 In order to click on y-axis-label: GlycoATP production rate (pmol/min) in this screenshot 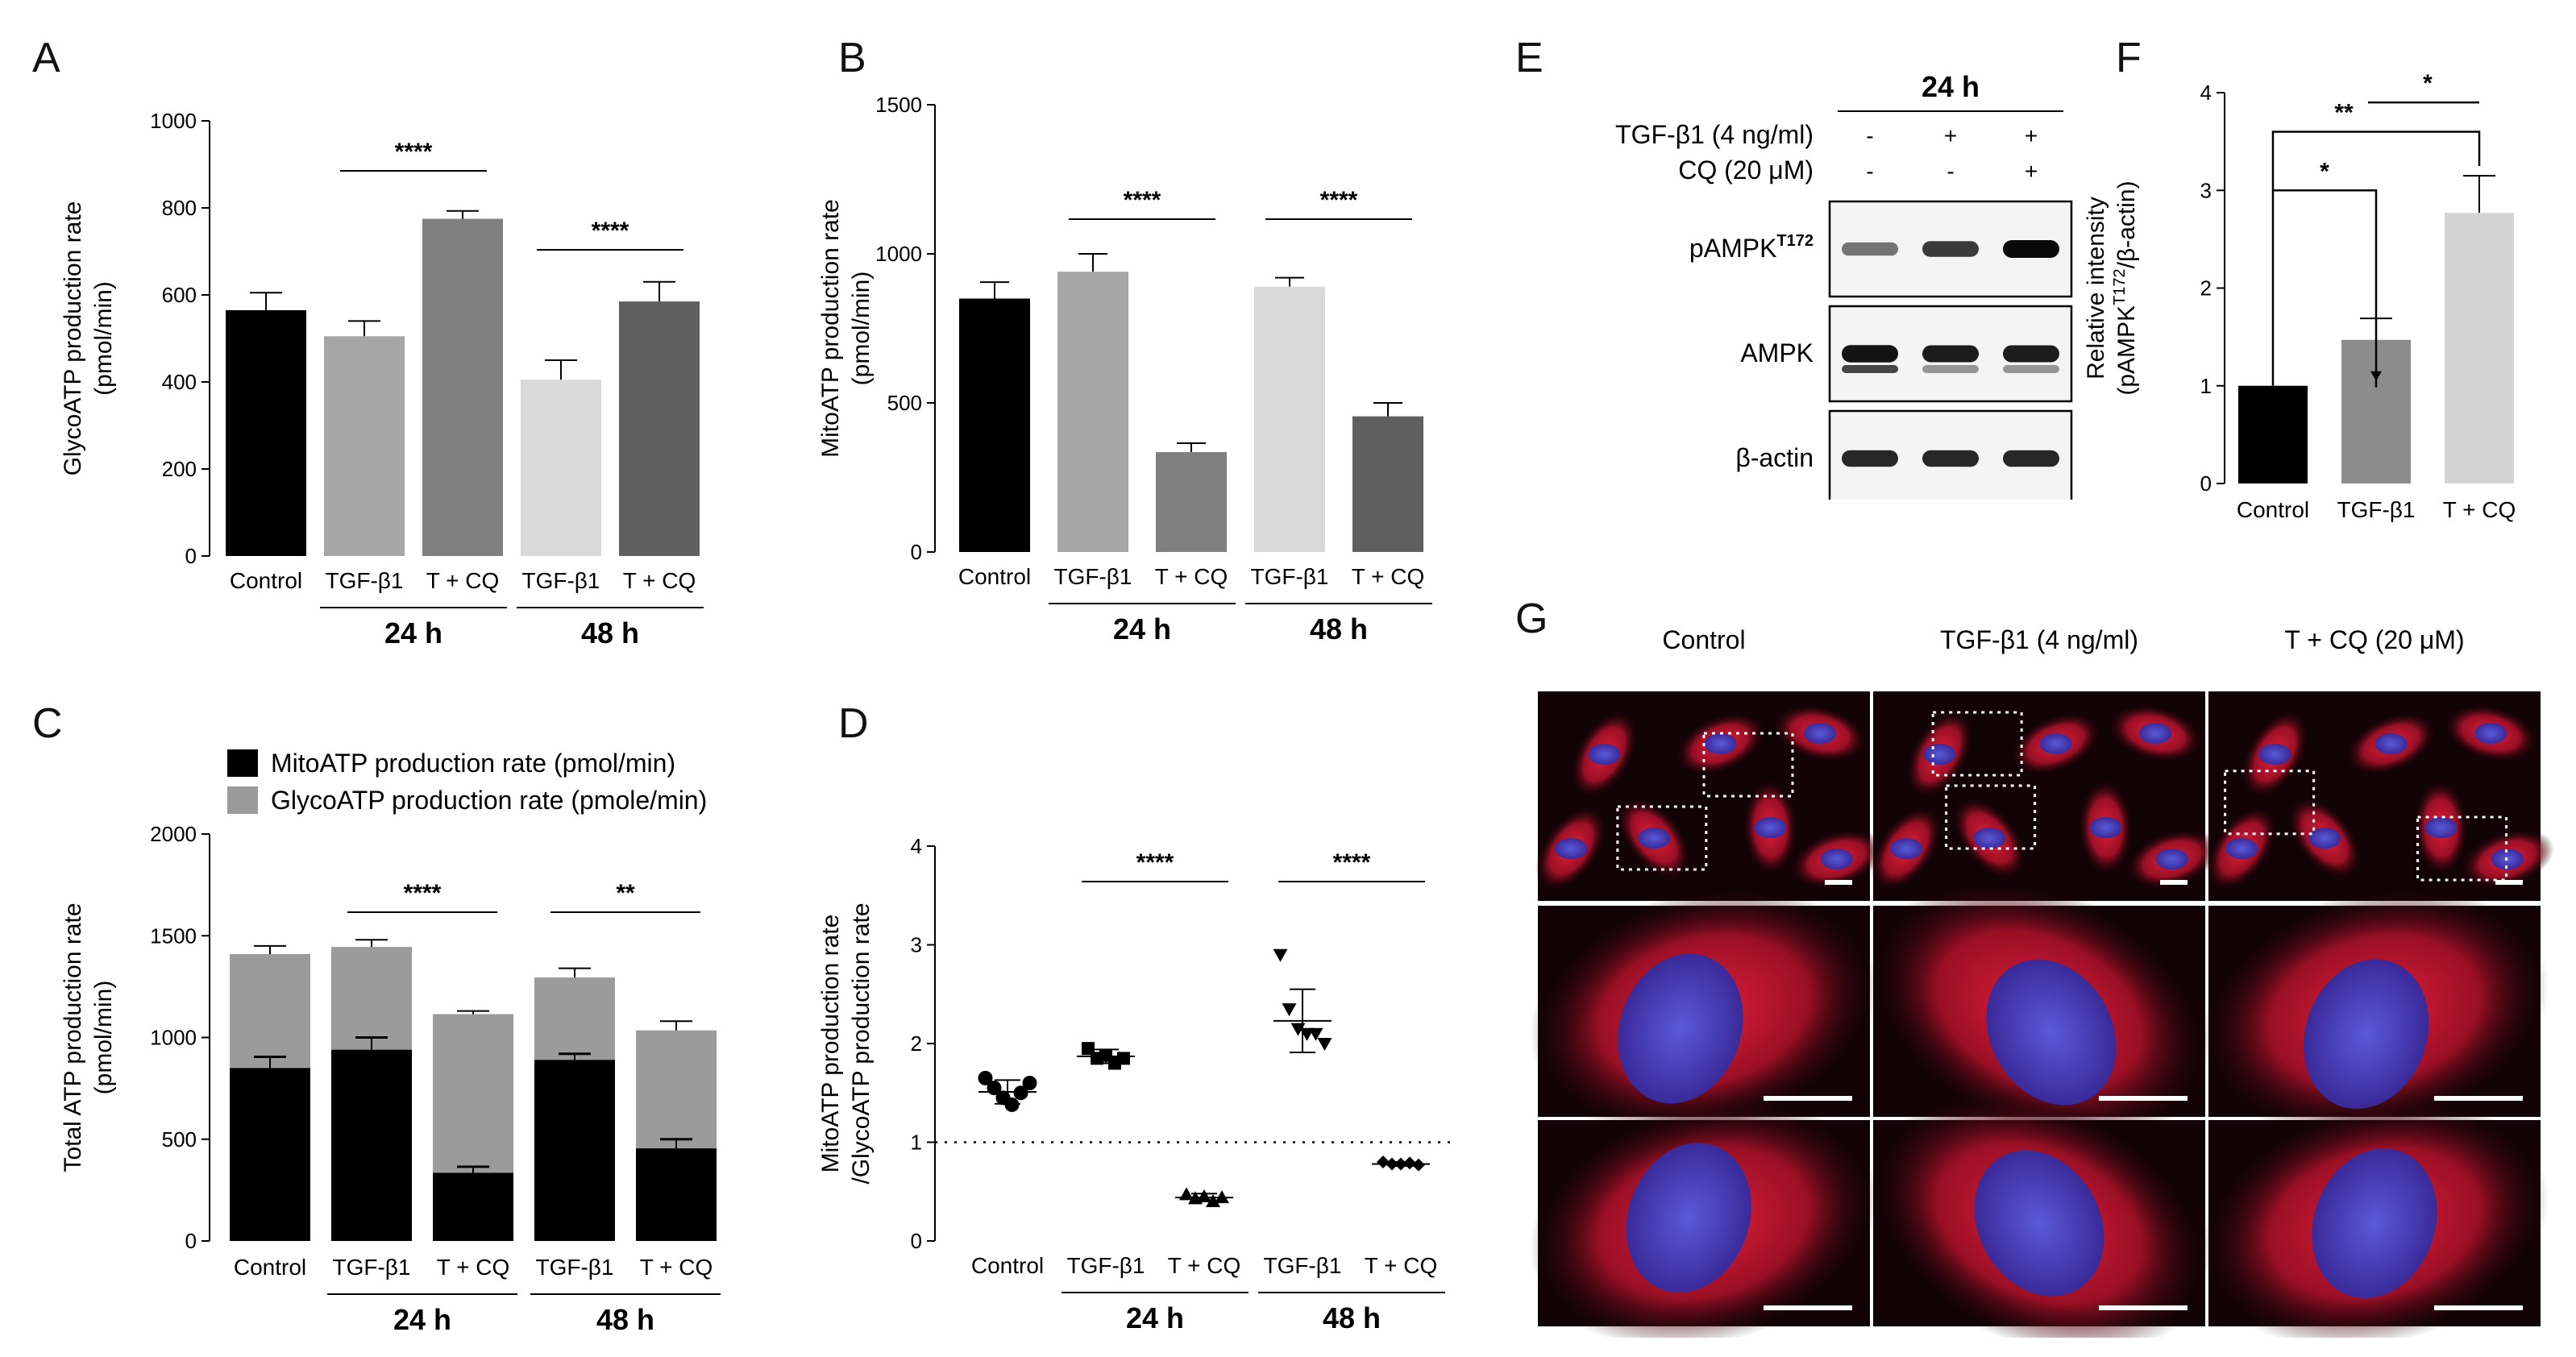, I will do `click(88, 338)`.